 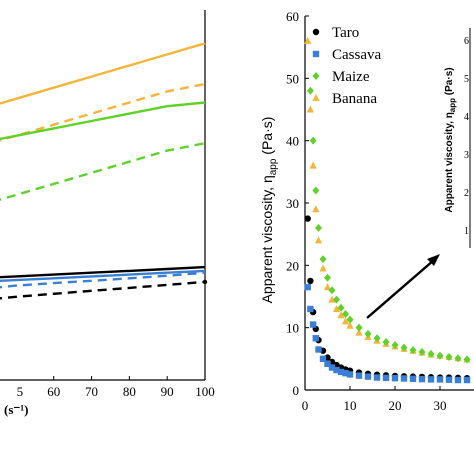 What do you see at coordinates (356, 55) in the screenshot?
I see `legend-label-cassava: Cassava` at bounding box center [356, 55].